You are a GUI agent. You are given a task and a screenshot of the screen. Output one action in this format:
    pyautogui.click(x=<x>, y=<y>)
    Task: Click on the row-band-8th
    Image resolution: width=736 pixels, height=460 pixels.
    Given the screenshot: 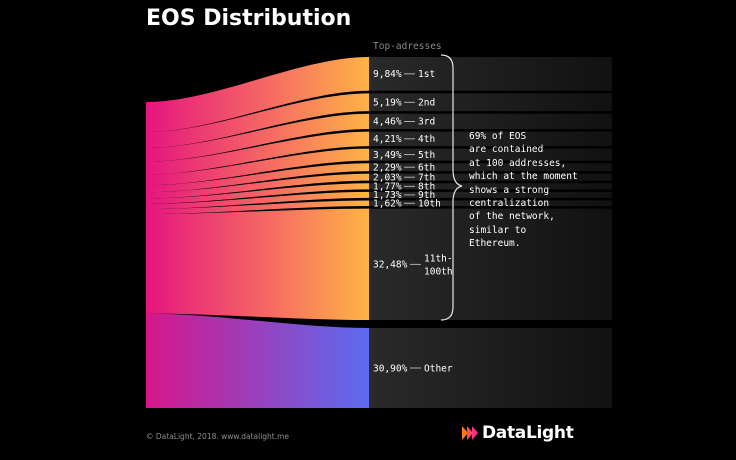 What is the action you would take?
    pyautogui.click(x=490, y=186)
    